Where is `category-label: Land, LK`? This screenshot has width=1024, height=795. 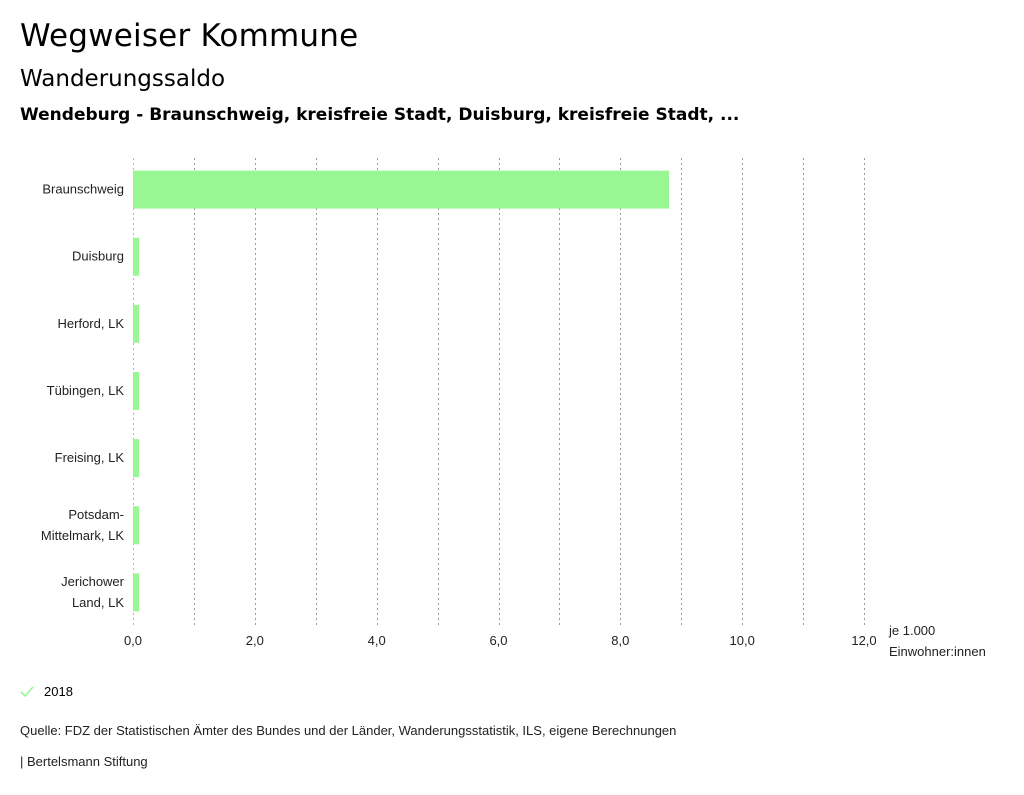
category-label: Land, LK is located at coordinates (98, 602).